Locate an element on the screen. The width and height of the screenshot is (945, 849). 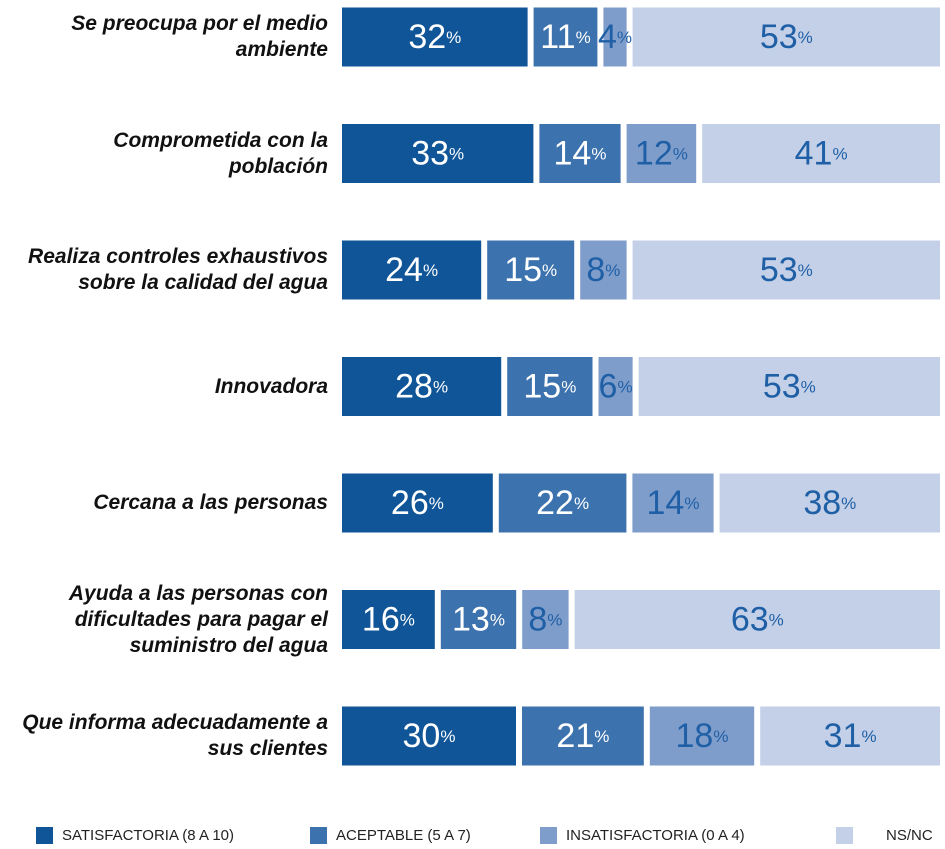
value-label: 41% is located at coordinates (821, 153).